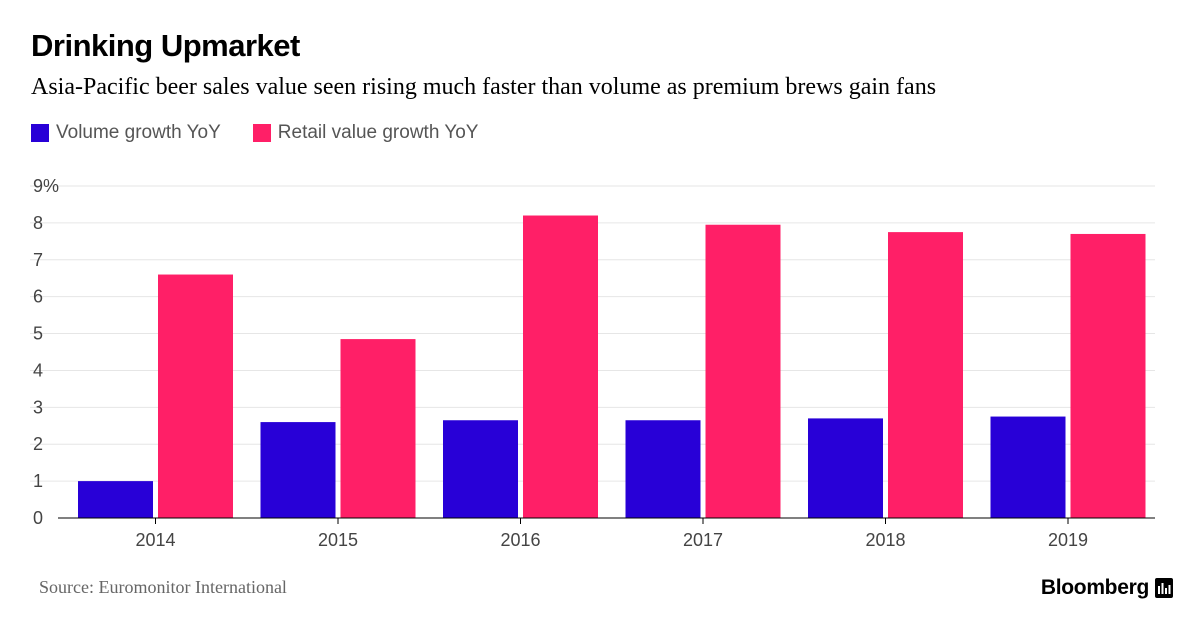 The height and width of the screenshot is (634, 1200). Describe the element at coordinates (38, 297) in the screenshot. I see `y-tick-label: 6` at that location.